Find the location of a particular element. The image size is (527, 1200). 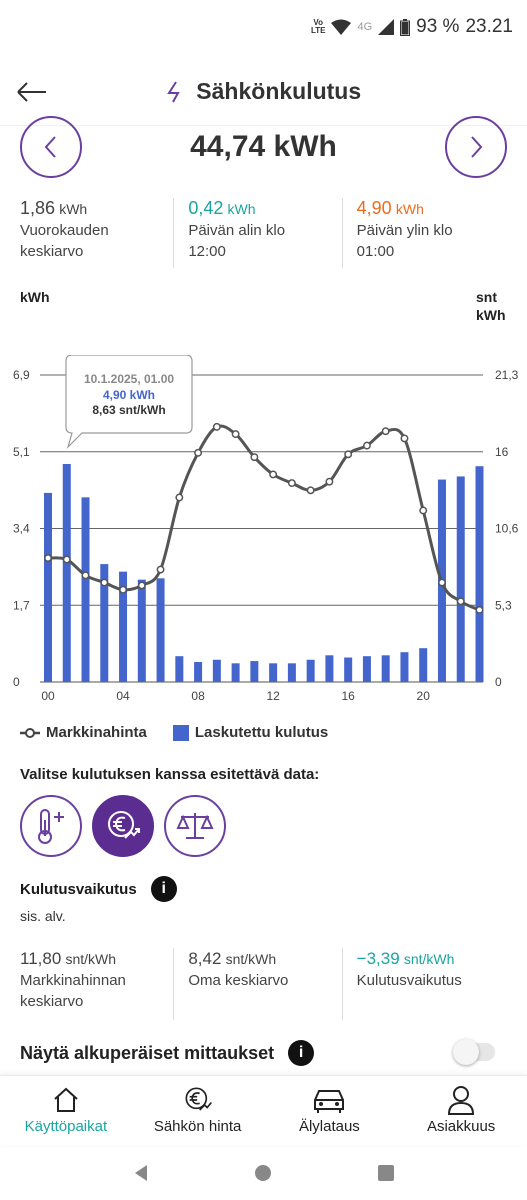

right-tick-label: 5,3 is located at coordinates (503, 605).